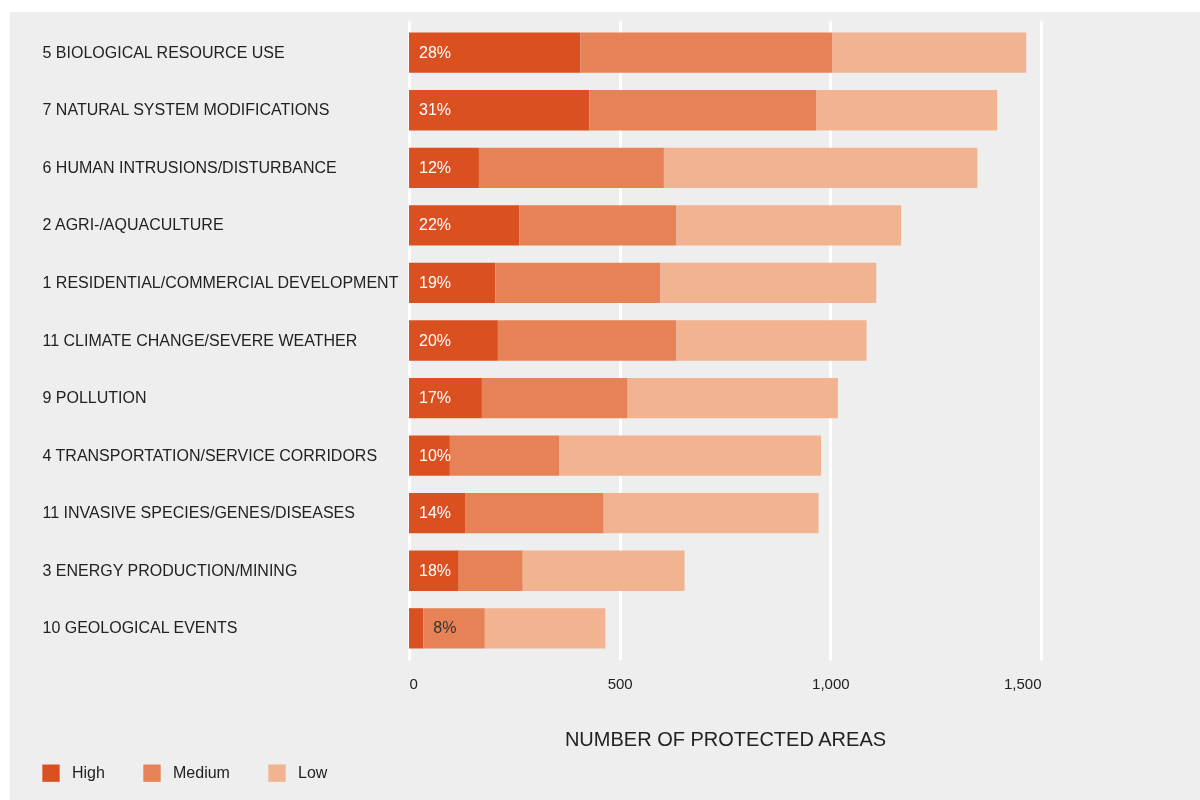  Describe the element at coordinates (435, 110) in the screenshot. I see `annotation: 31%` at that location.